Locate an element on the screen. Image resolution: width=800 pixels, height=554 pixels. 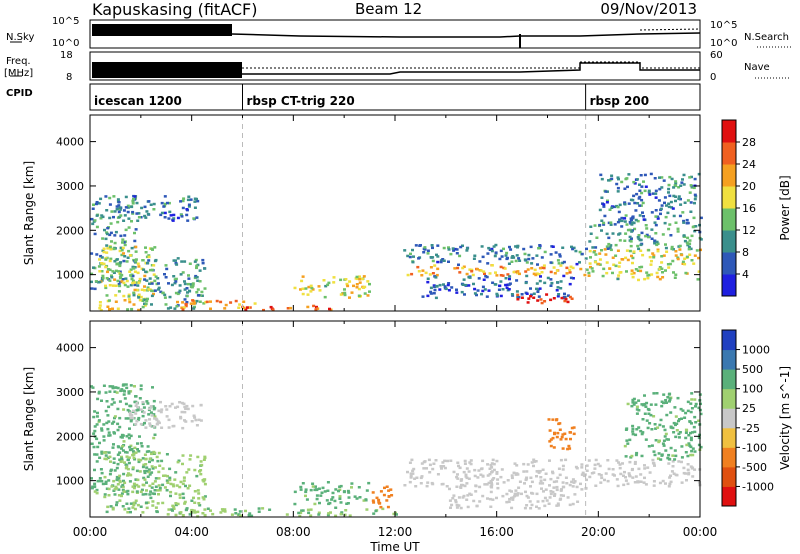
x-tick-label: 12:00 is located at coordinates (395, 532).